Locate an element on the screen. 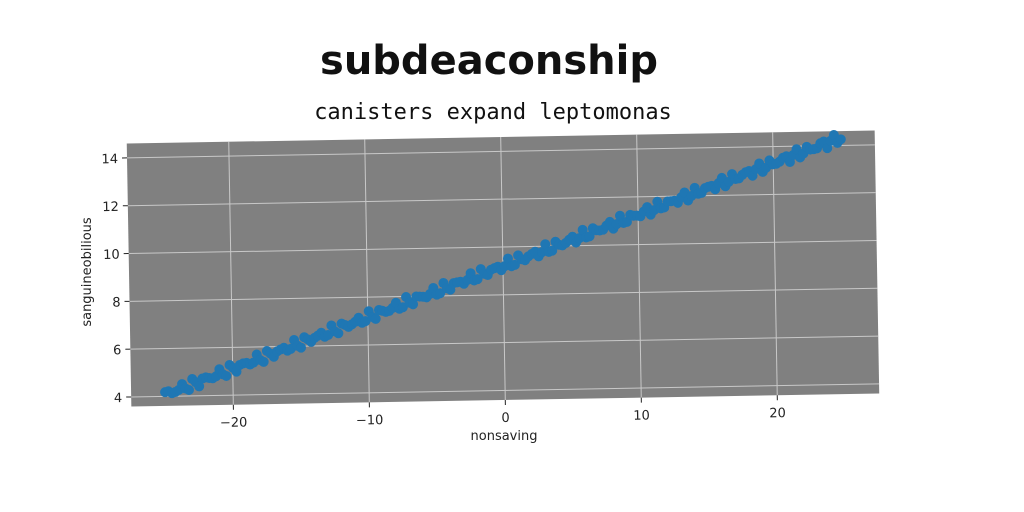  y-tick-label: 10 is located at coordinates (111, 255).